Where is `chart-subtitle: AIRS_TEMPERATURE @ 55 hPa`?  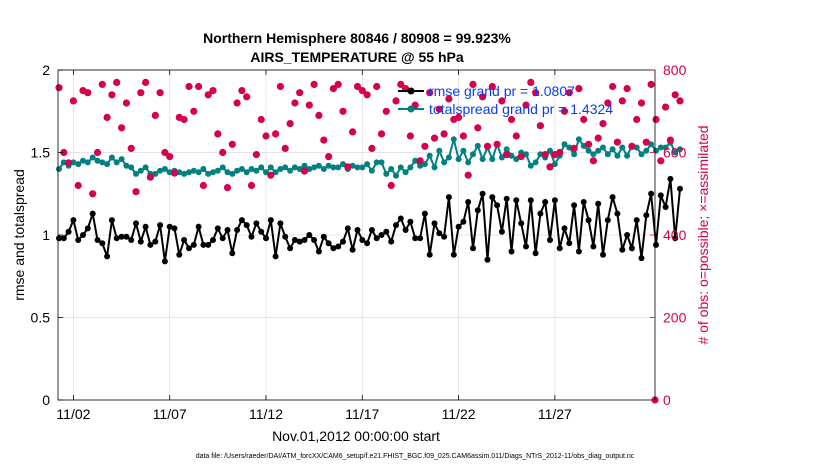 chart-subtitle: AIRS_TEMPERATURE @ 55 hPa is located at coordinates (357, 57).